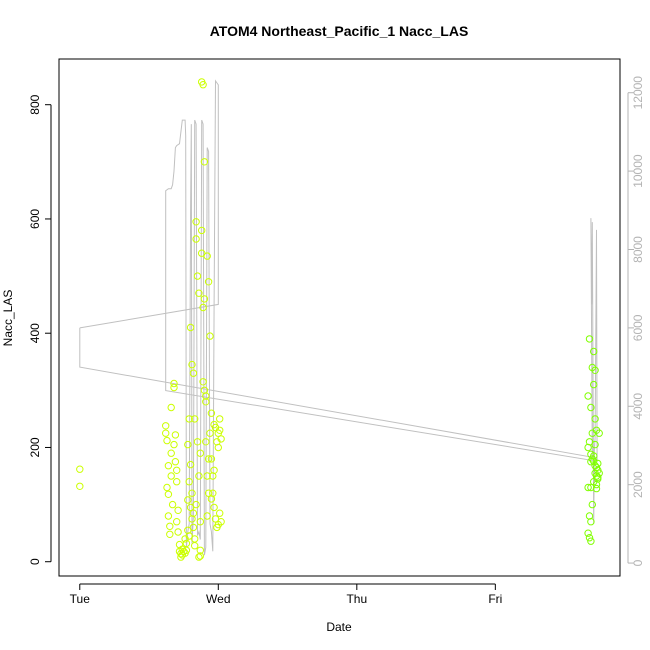  What do you see at coordinates (638, 327) in the screenshot?
I see `y-tick-label-right: 6000` at bounding box center [638, 327].